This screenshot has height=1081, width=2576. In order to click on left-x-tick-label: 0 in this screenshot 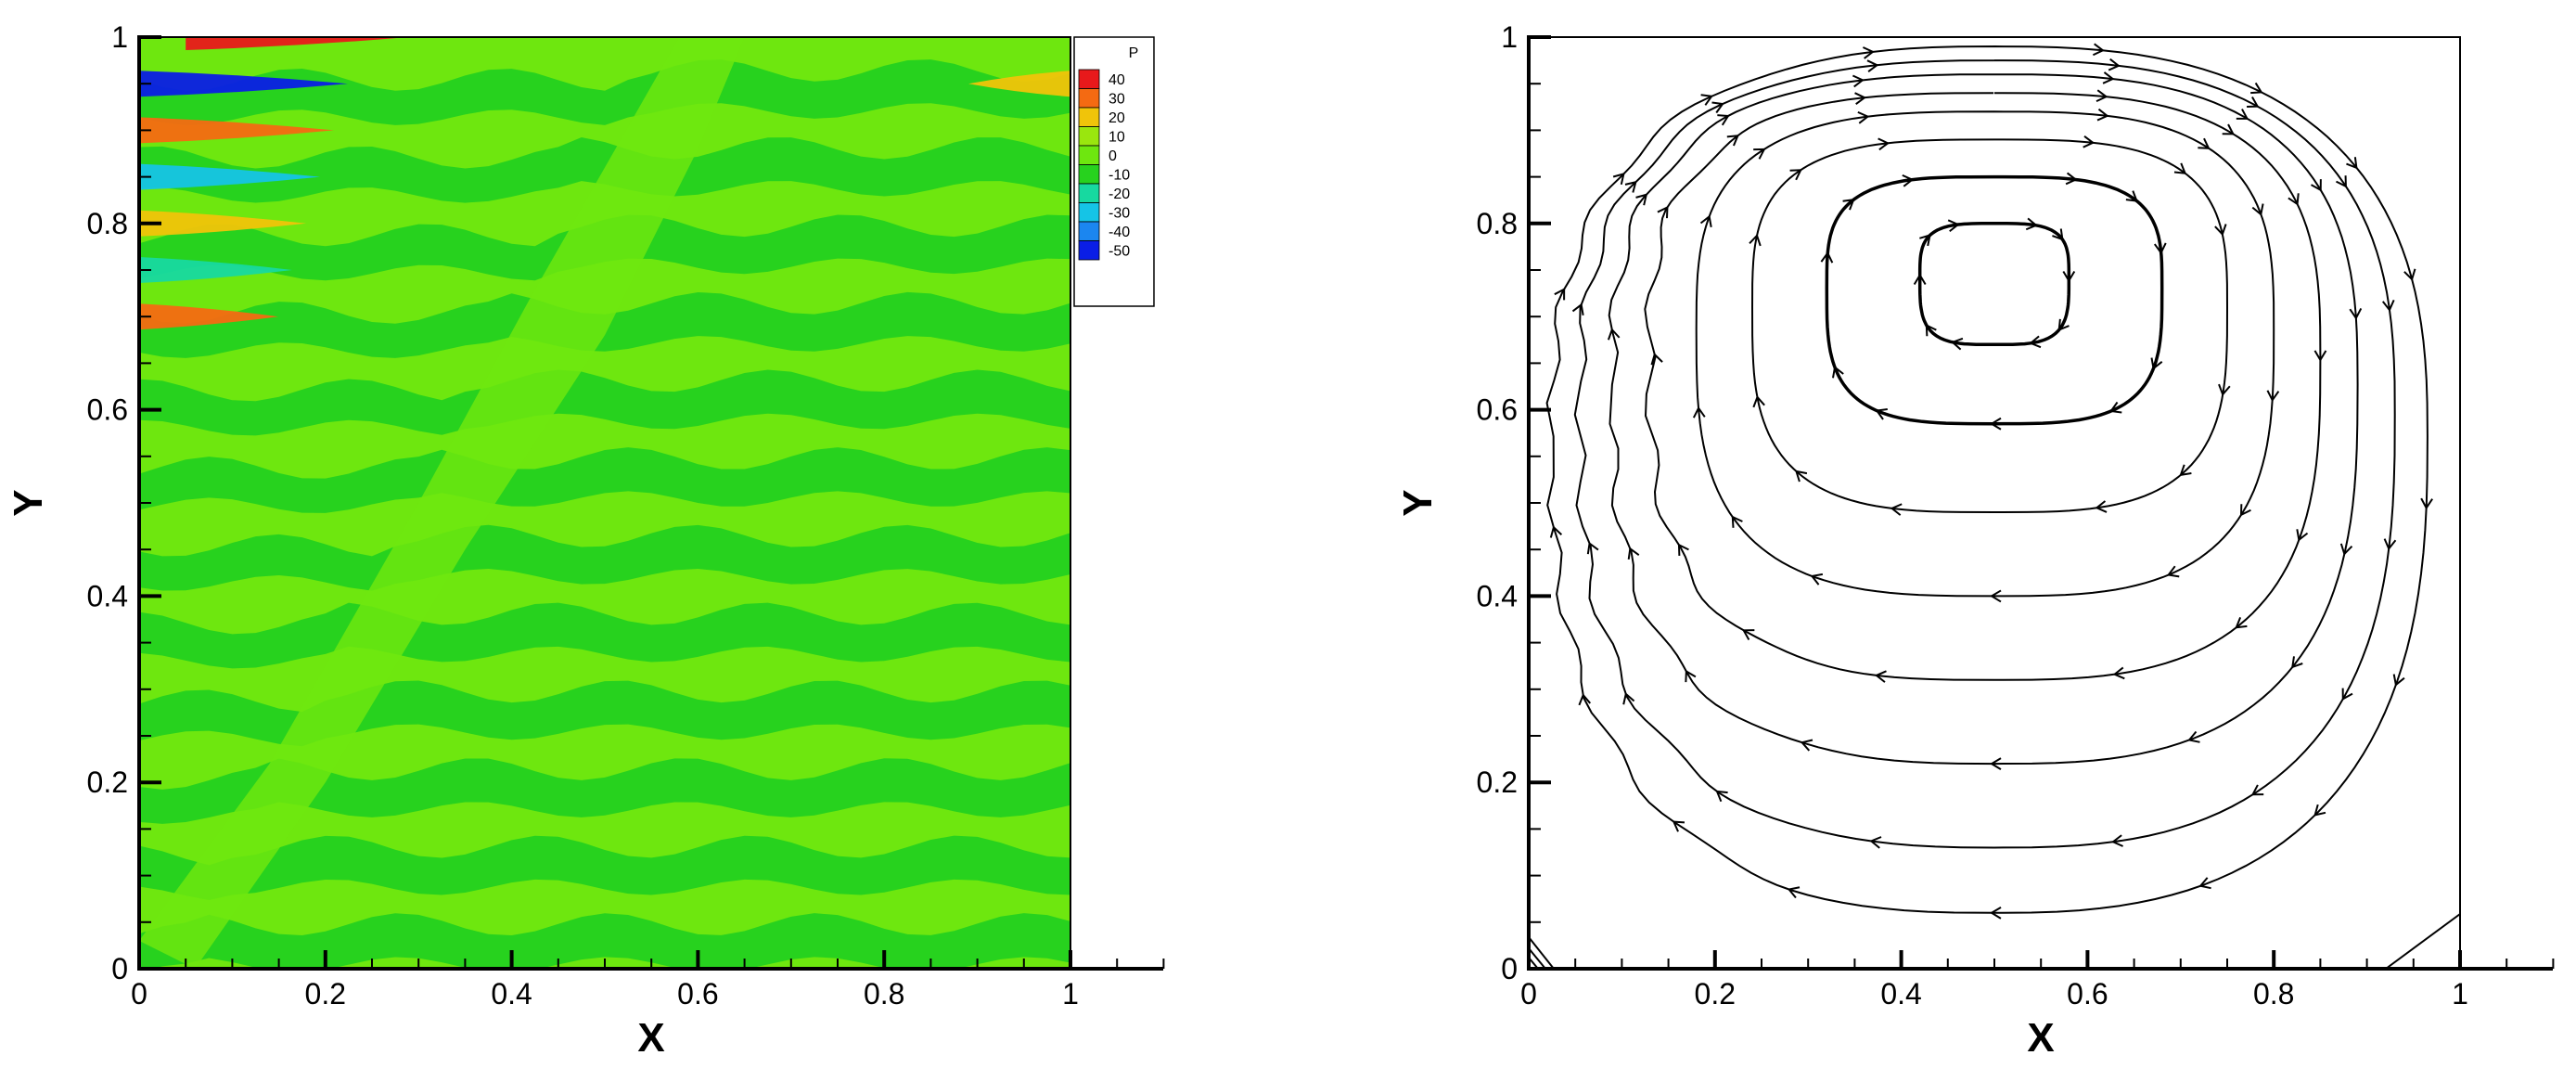, I will do `click(139, 993)`.